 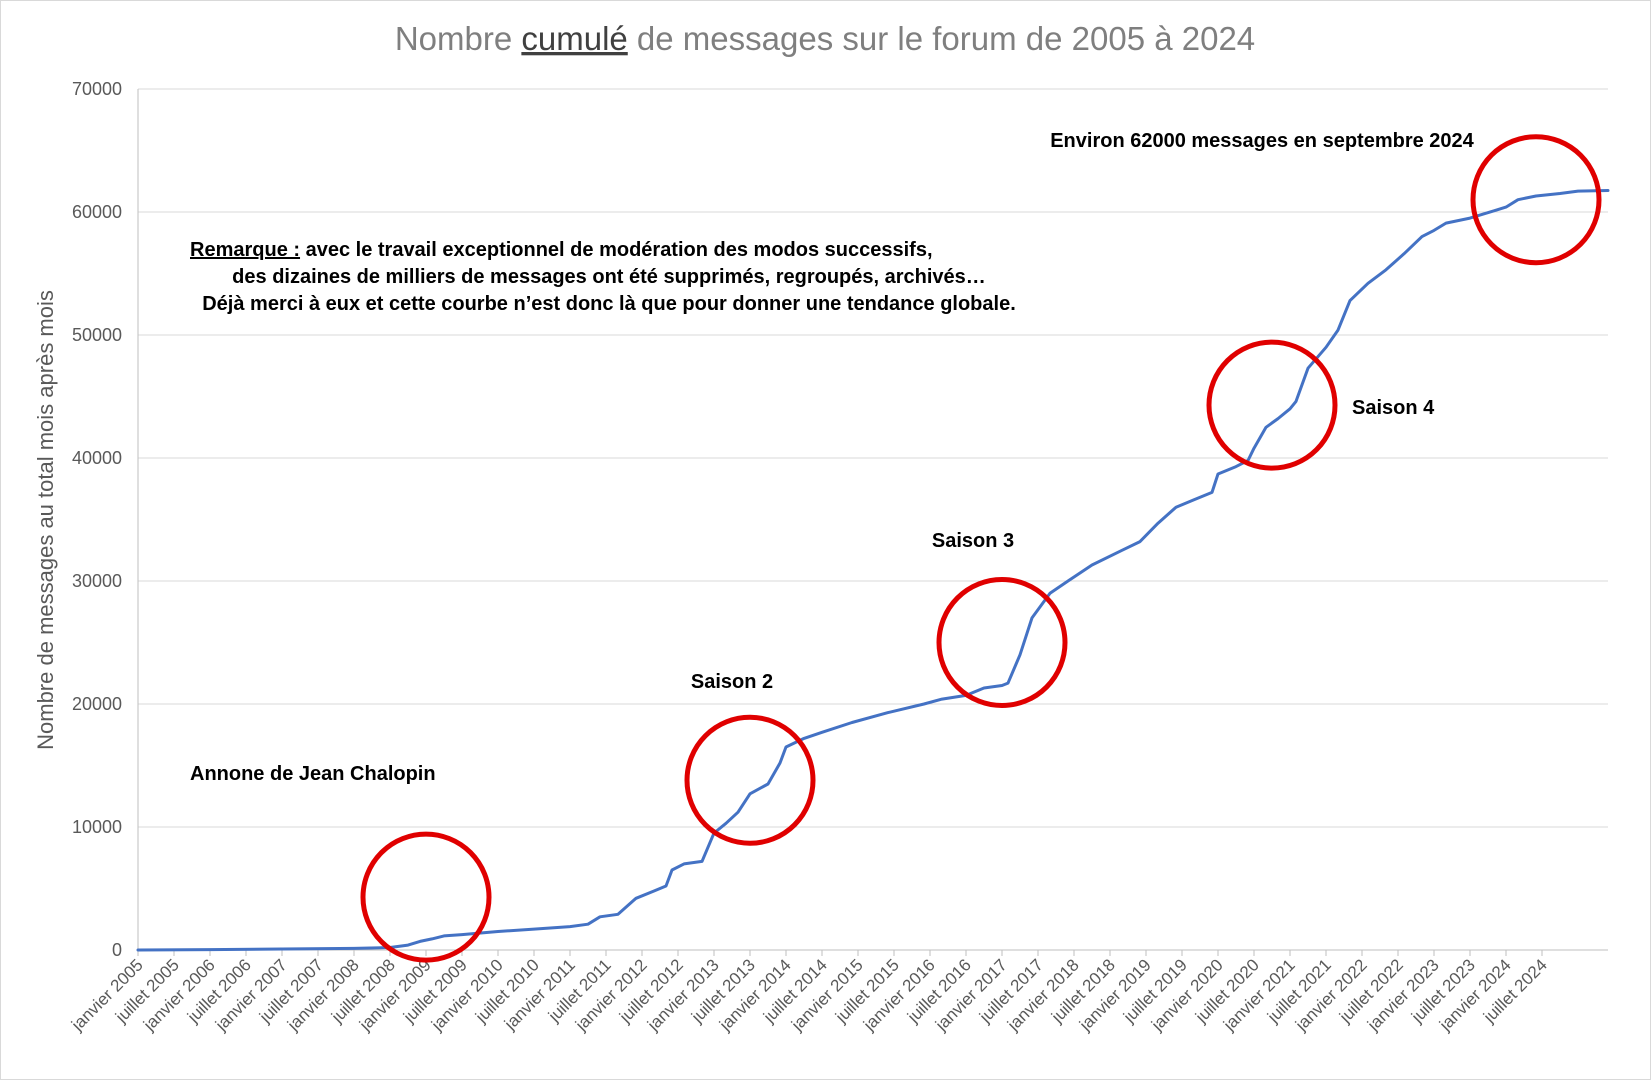 What do you see at coordinates (97, 458) in the screenshot?
I see `y-tick-label: 40000` at bounding box center [97, 458].